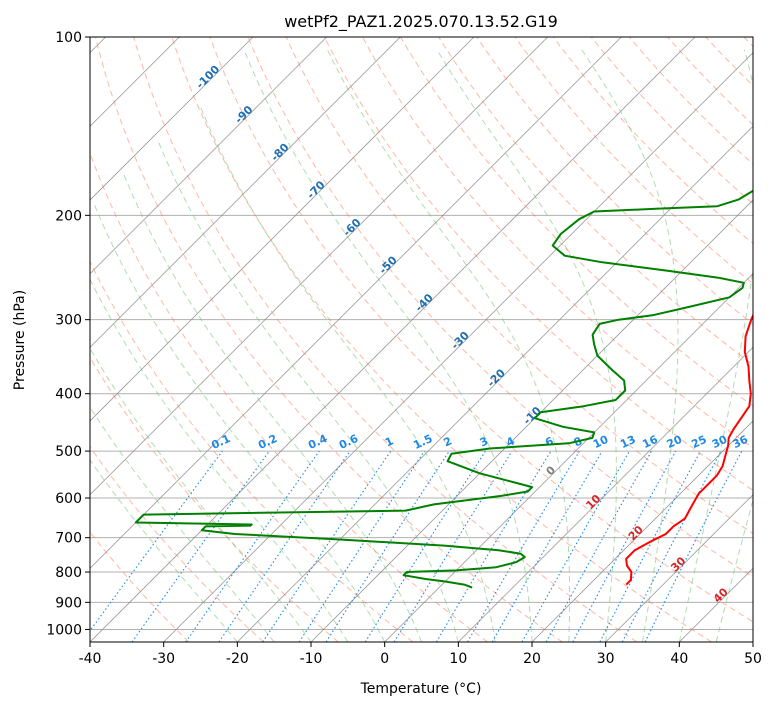  I want to click on x-tick-label: 20, so click(532, 659).